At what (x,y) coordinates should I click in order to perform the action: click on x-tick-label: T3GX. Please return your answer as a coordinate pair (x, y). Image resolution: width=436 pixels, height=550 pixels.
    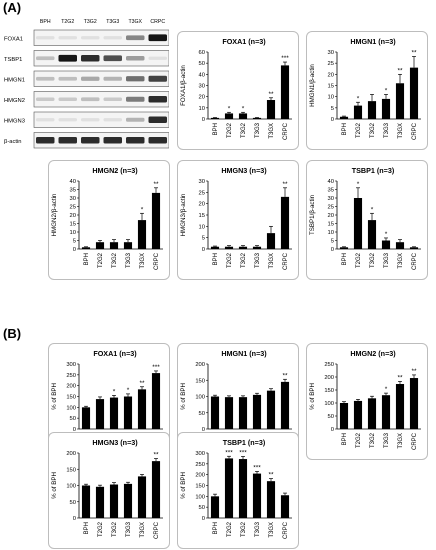
    Looking at the image, I should click on (272, 131).